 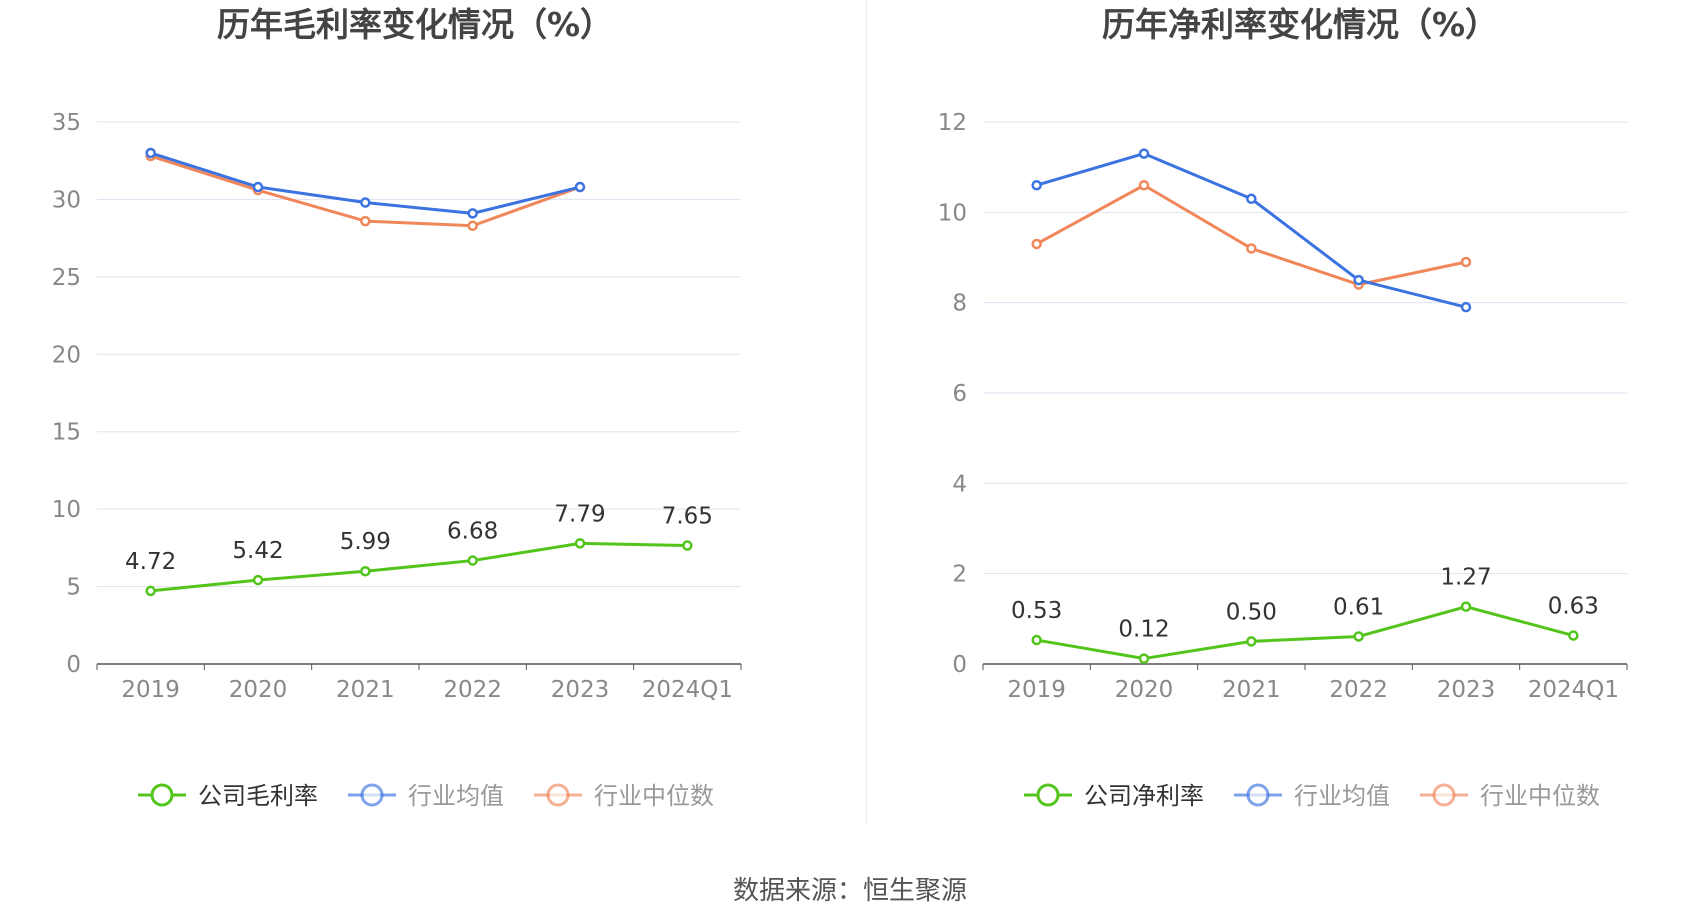 I want to click on y-tick-label: 5, so click(x=73, y=588).